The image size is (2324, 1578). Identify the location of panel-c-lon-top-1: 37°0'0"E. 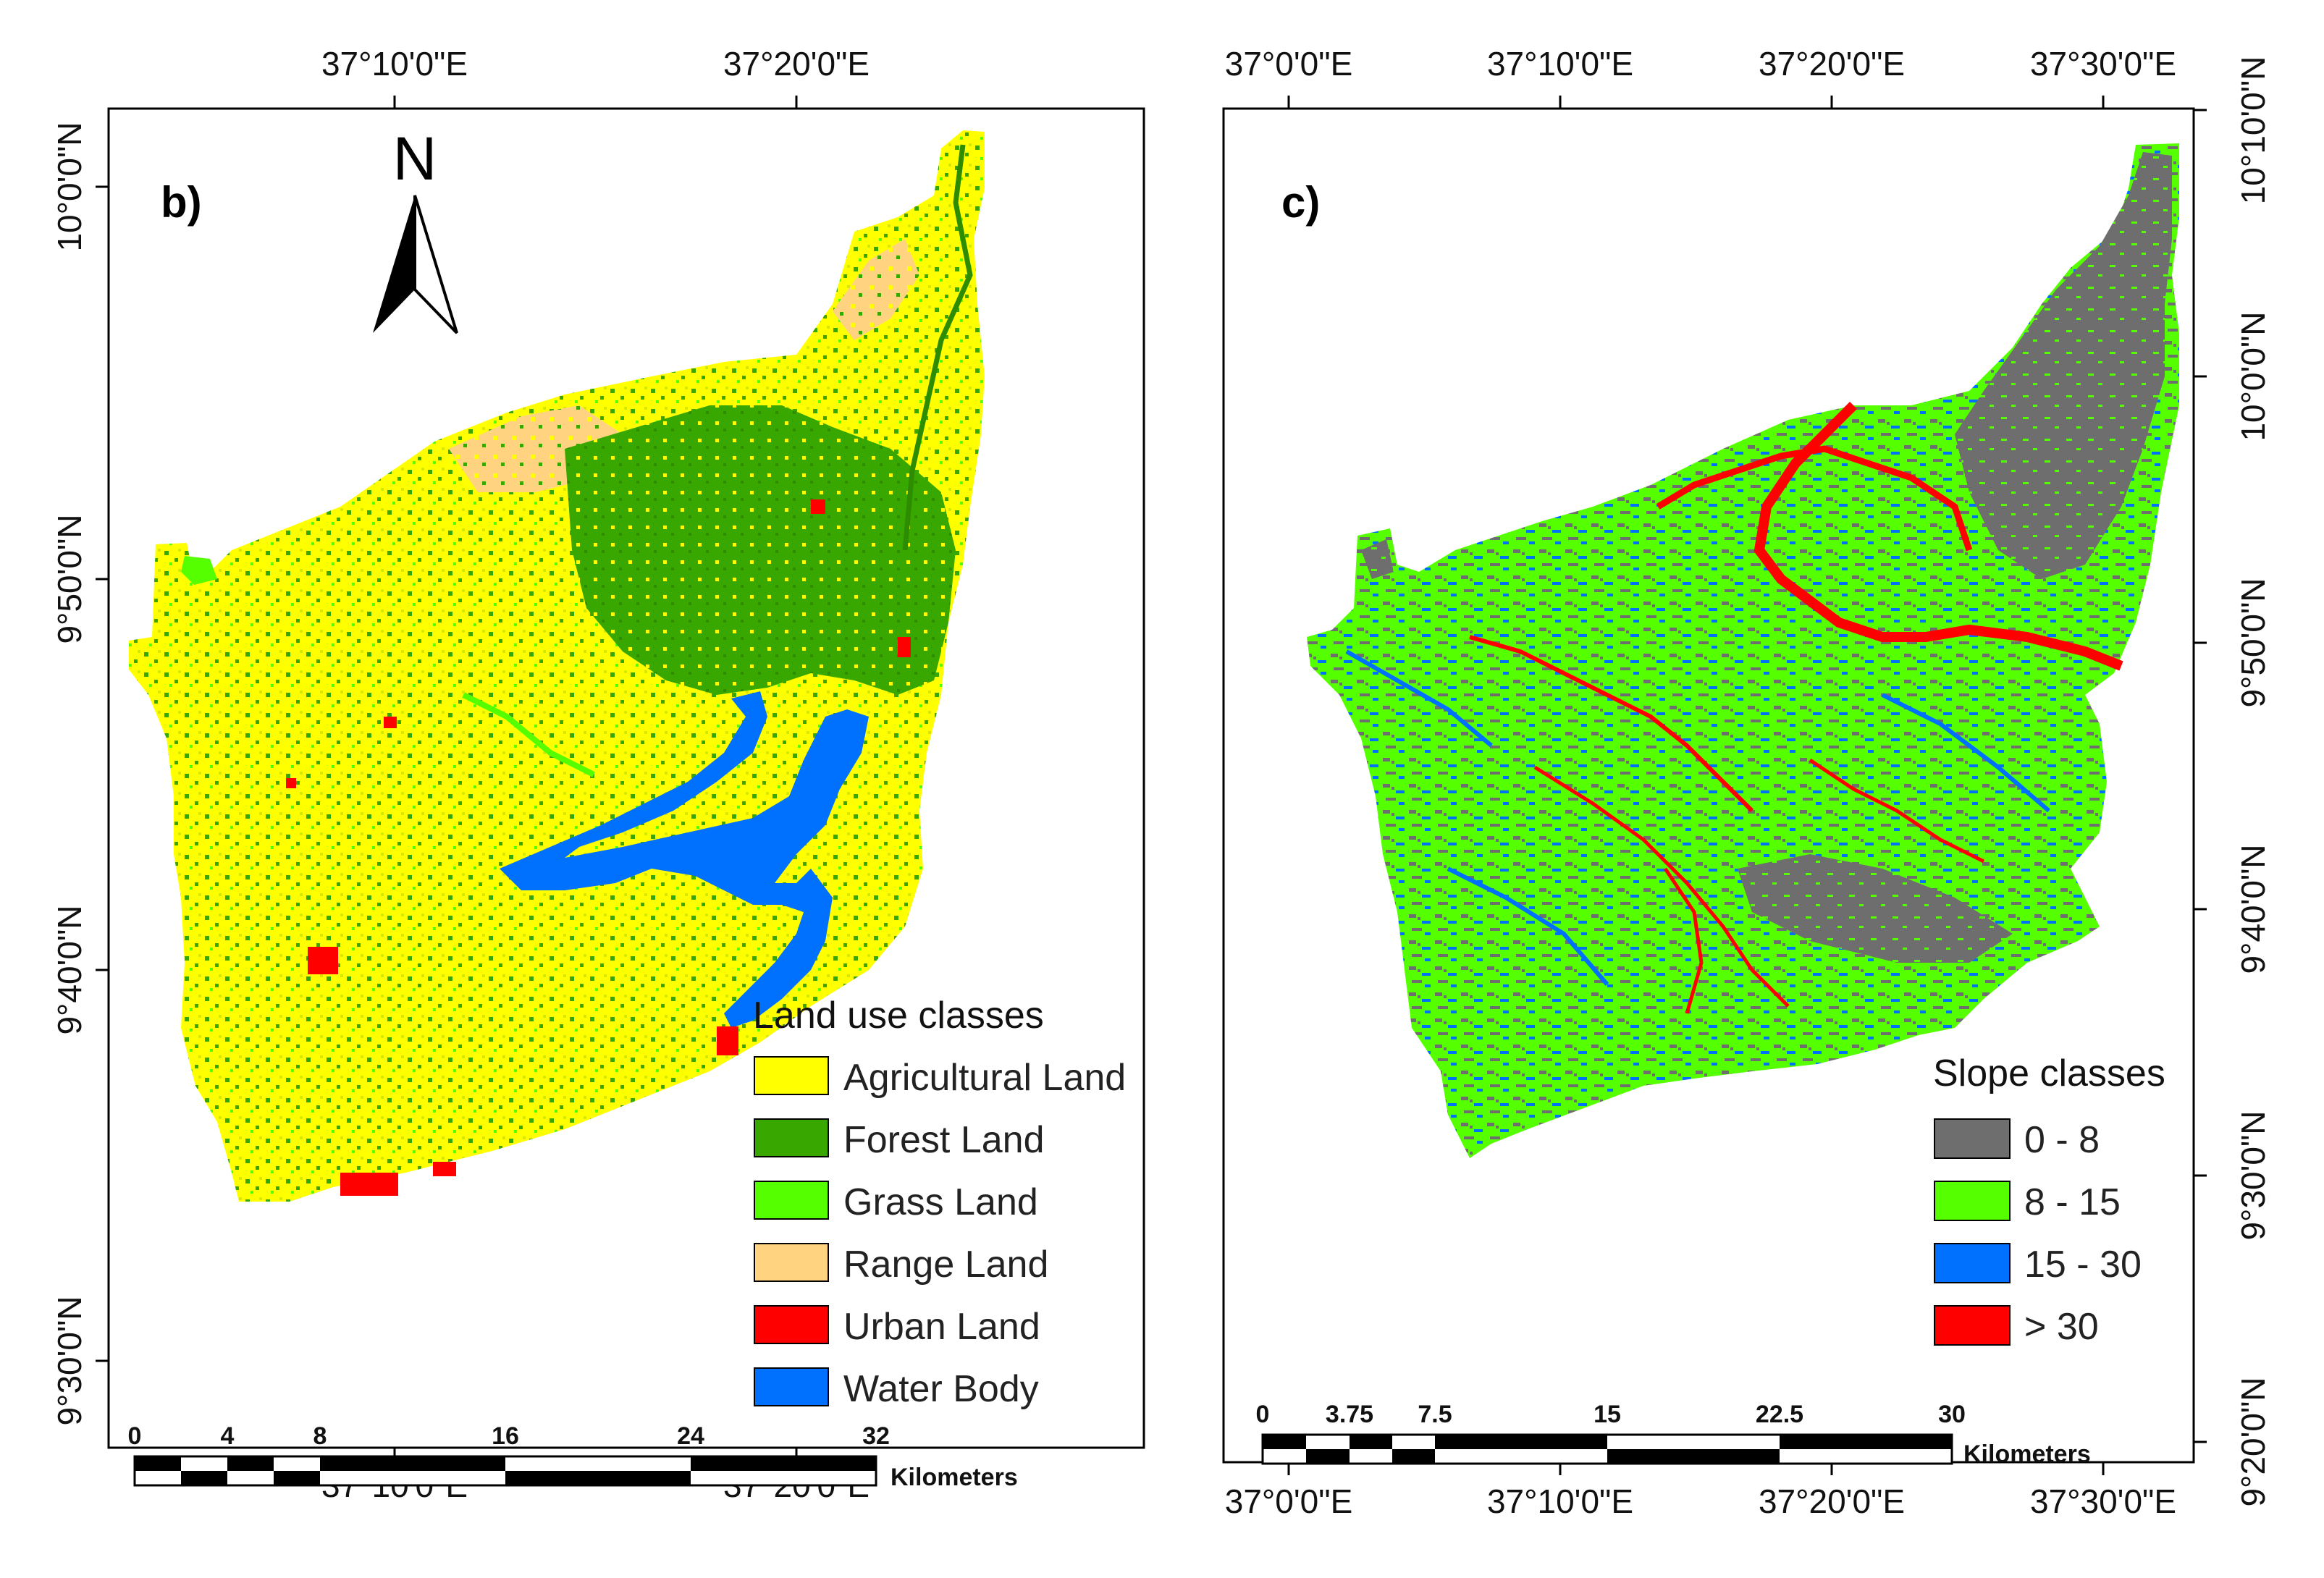
(1289, 64).